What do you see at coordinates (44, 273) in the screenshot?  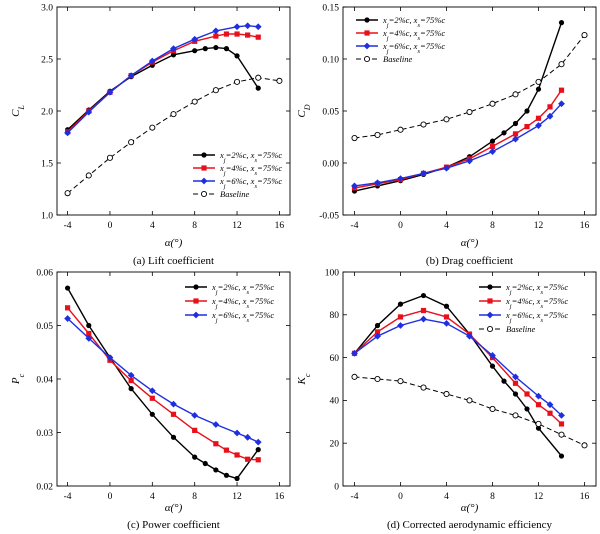 I see `y-tick-label: 0.06` at bounding box center [44, 273].